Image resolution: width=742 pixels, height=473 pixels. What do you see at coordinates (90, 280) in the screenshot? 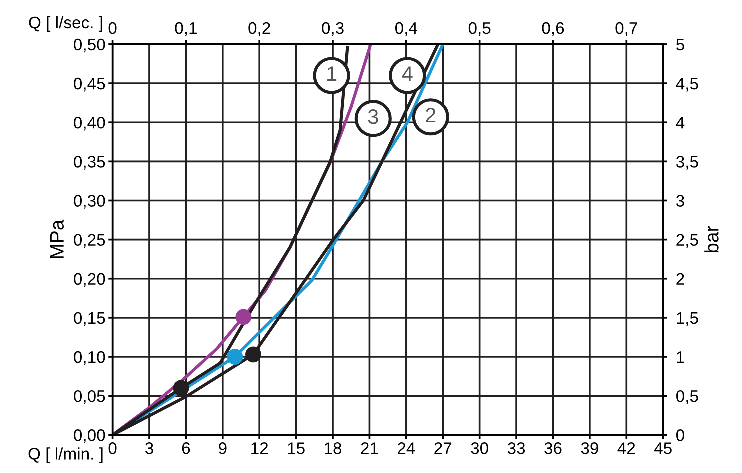
I see `y-tick-label: 0,20` at bounding box center [90, 280].